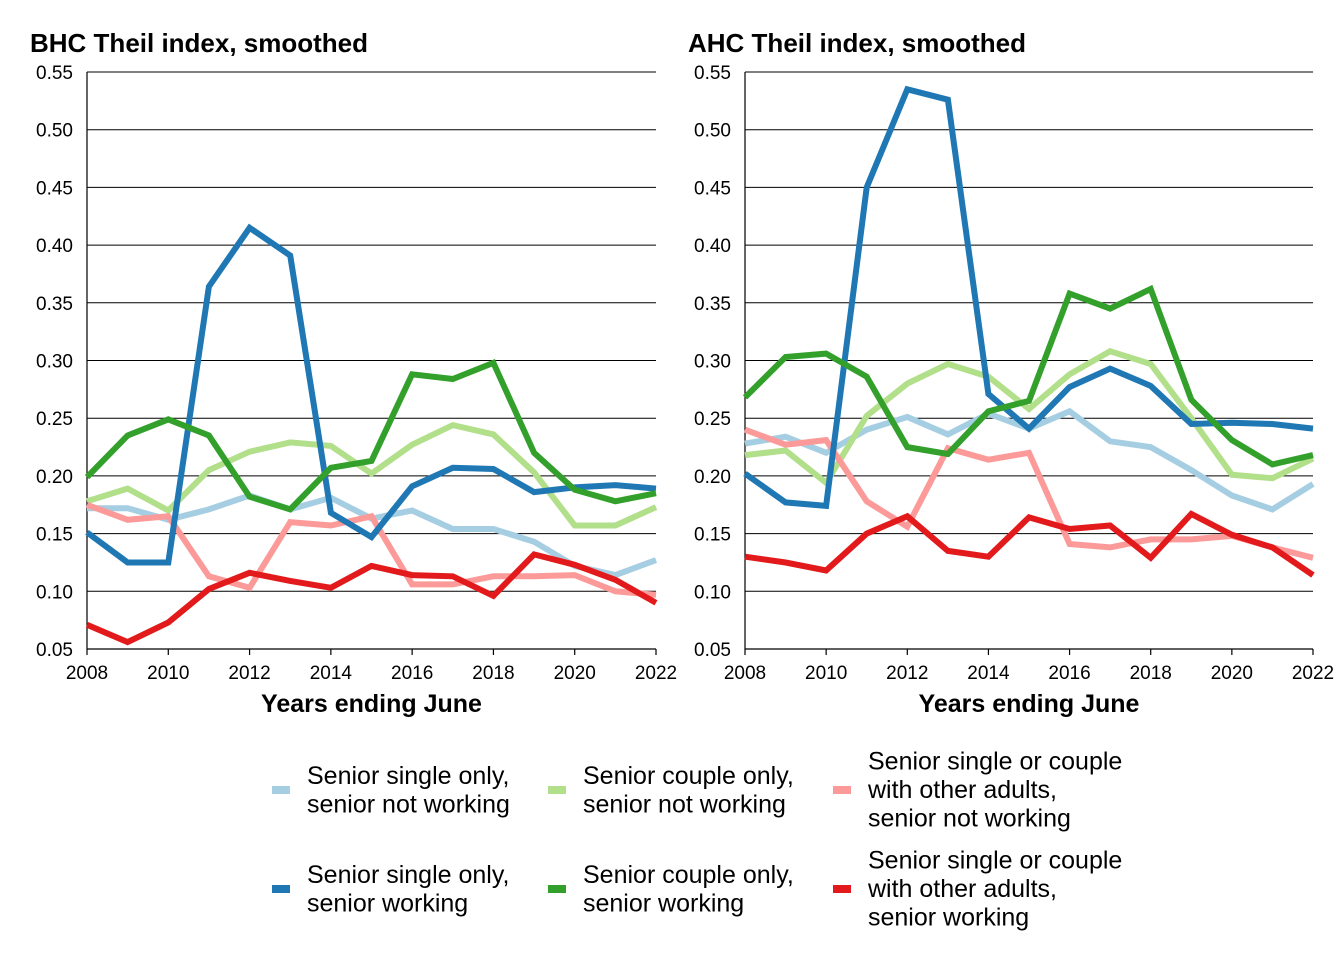  Describe the element at coordinates (857, 43) in the screenshot. I see `chart-title: AHC Theil index, smoothed` at that location.